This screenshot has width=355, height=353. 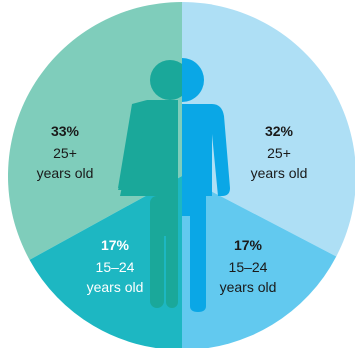 I want to click on female-figure-icon, so click(x=154, y=184).